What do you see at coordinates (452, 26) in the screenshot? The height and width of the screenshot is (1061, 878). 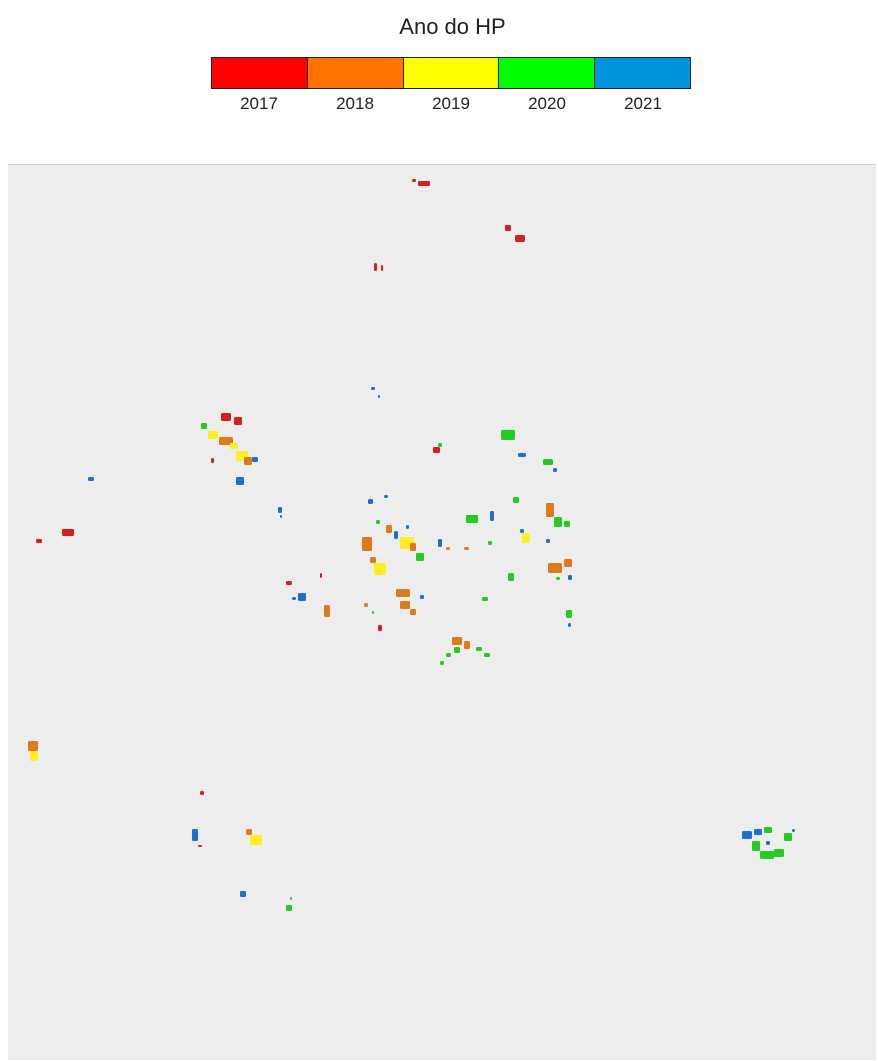 I see `legend-title: Ano do HP` at bounding box center [452, 26].